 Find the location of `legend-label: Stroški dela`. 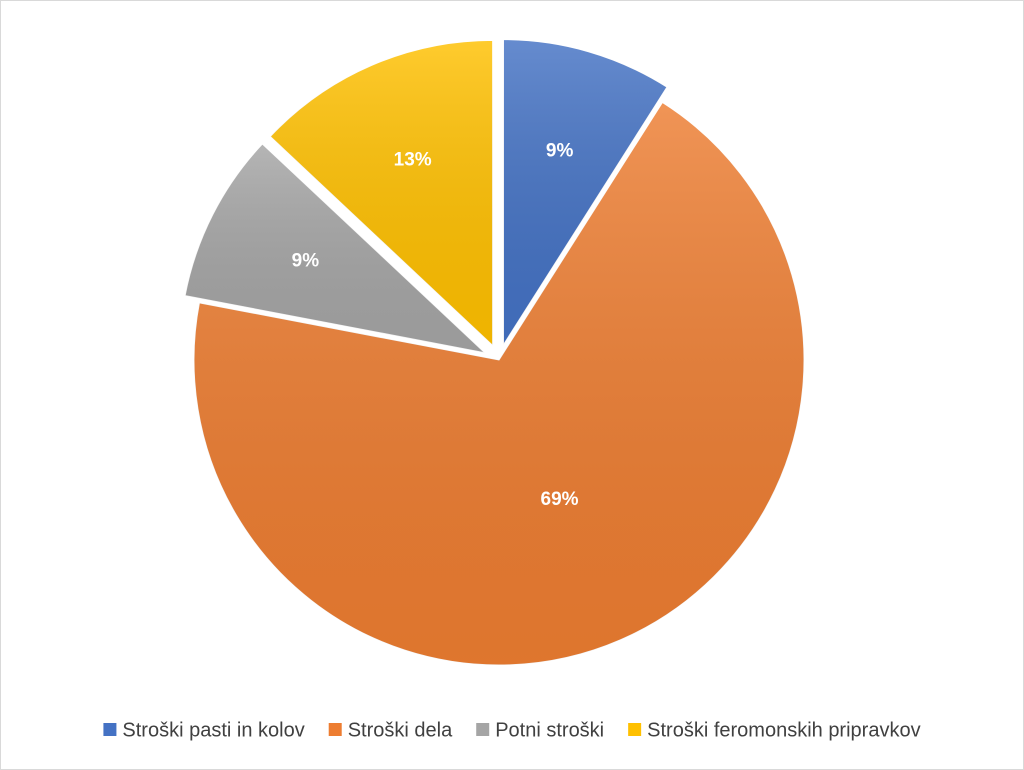

legend-label: Stroški dela is located at coordinates (400, 730).